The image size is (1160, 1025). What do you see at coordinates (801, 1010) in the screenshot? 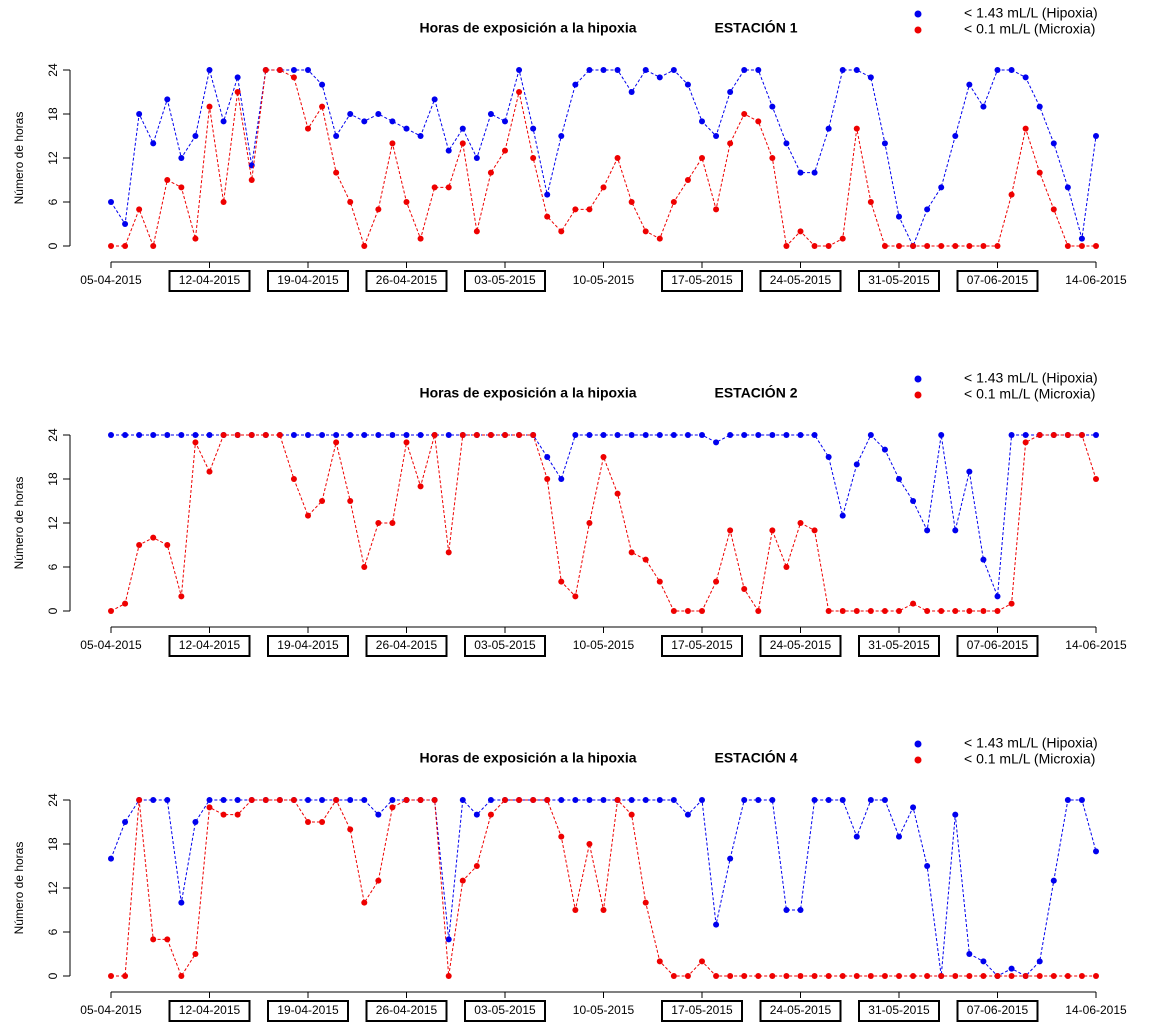
I see `x-tick-label: 24-05-2015` at bounding box center [801, 1010].